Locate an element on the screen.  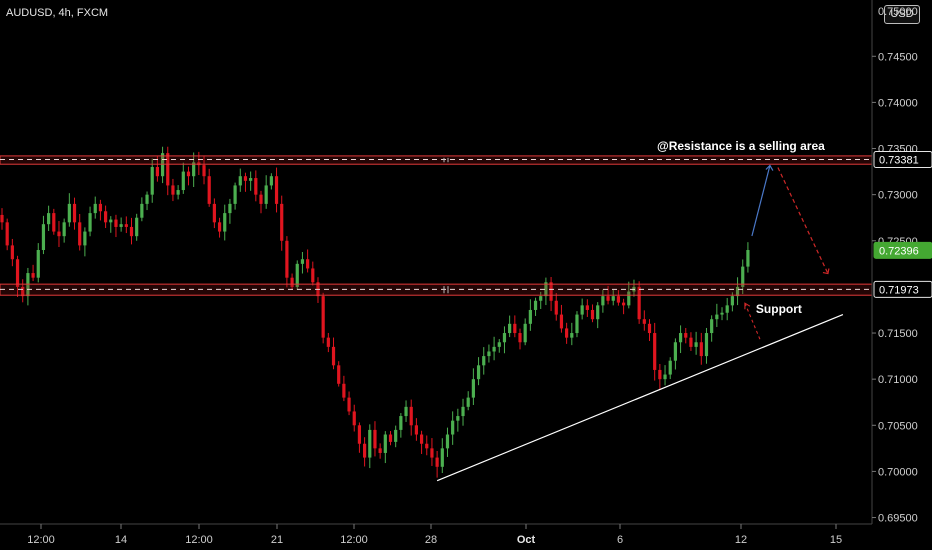
x-tick-label: Oct is located at coordinates (526, 540).